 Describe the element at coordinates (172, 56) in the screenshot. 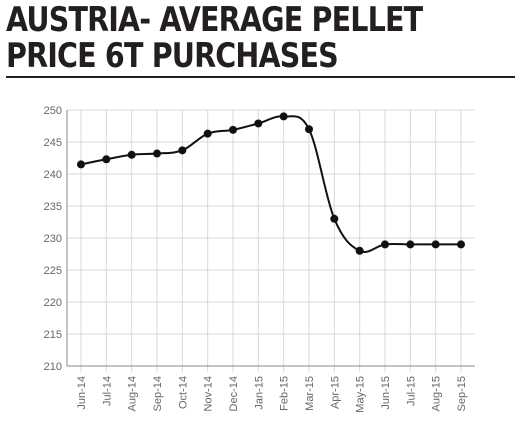

I see `chart-title-line-2: PRICE 6T PURCHASES` at that location.